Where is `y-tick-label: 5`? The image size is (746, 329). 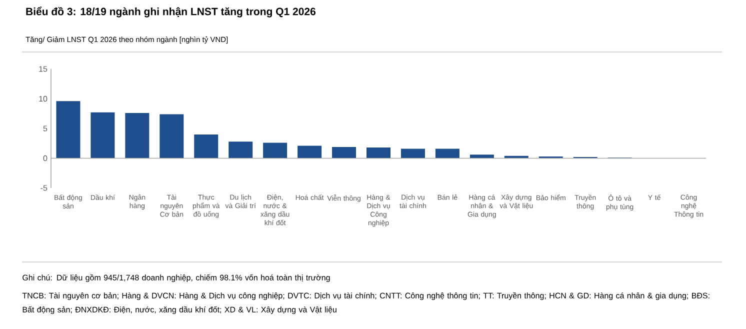
y-tick-label: 5 is located at coordinates (45, 129).